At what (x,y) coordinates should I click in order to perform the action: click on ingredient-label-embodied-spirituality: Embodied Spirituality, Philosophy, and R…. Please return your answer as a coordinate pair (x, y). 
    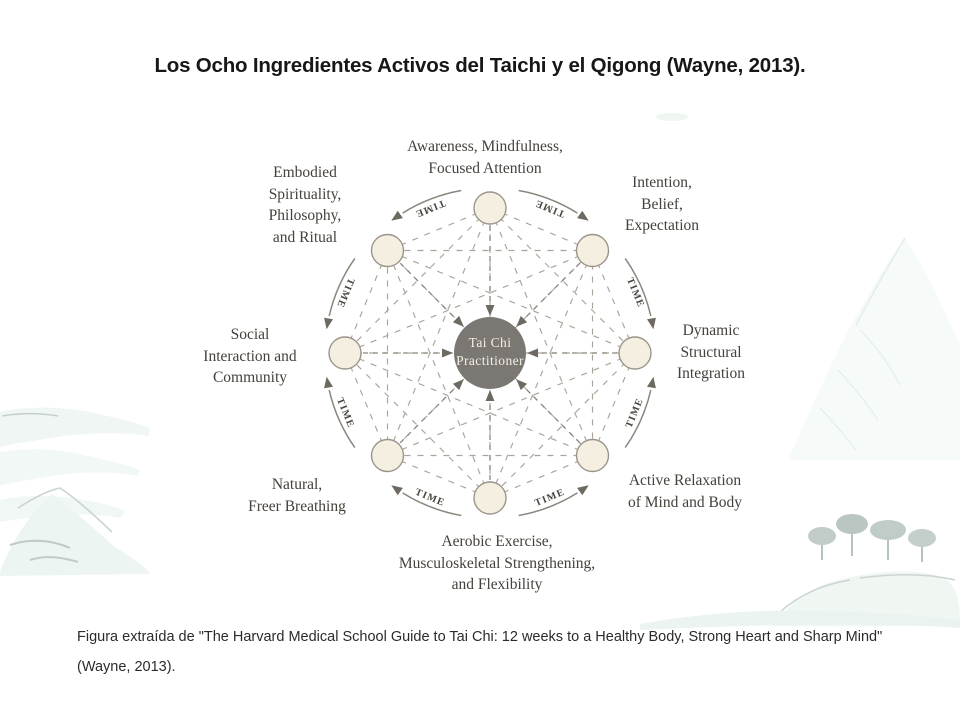
    Looking at the image, I should click on (305, 205).